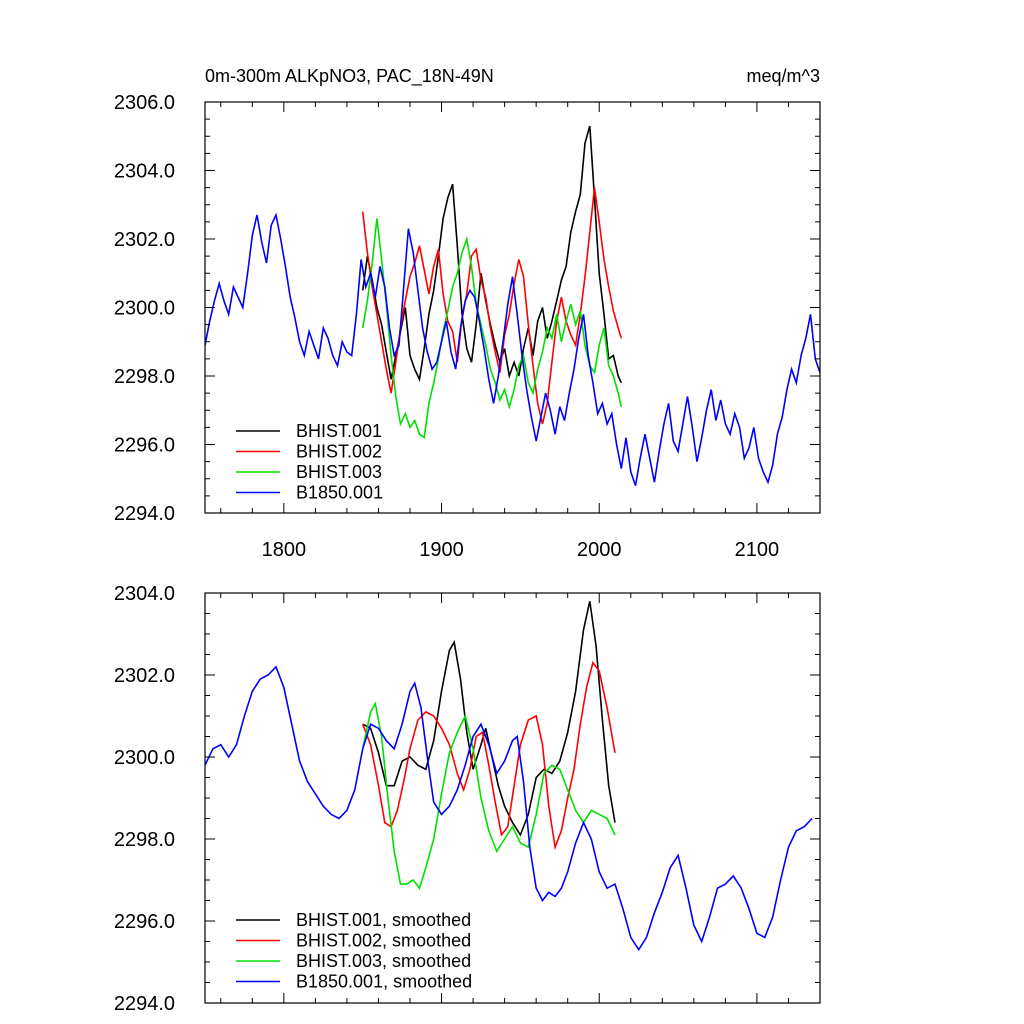  What do you see at coordinates (144, 922) in the screenshot?
I see `bottom-y-tick-label: 2296.0` at bounding box center [144, 922].